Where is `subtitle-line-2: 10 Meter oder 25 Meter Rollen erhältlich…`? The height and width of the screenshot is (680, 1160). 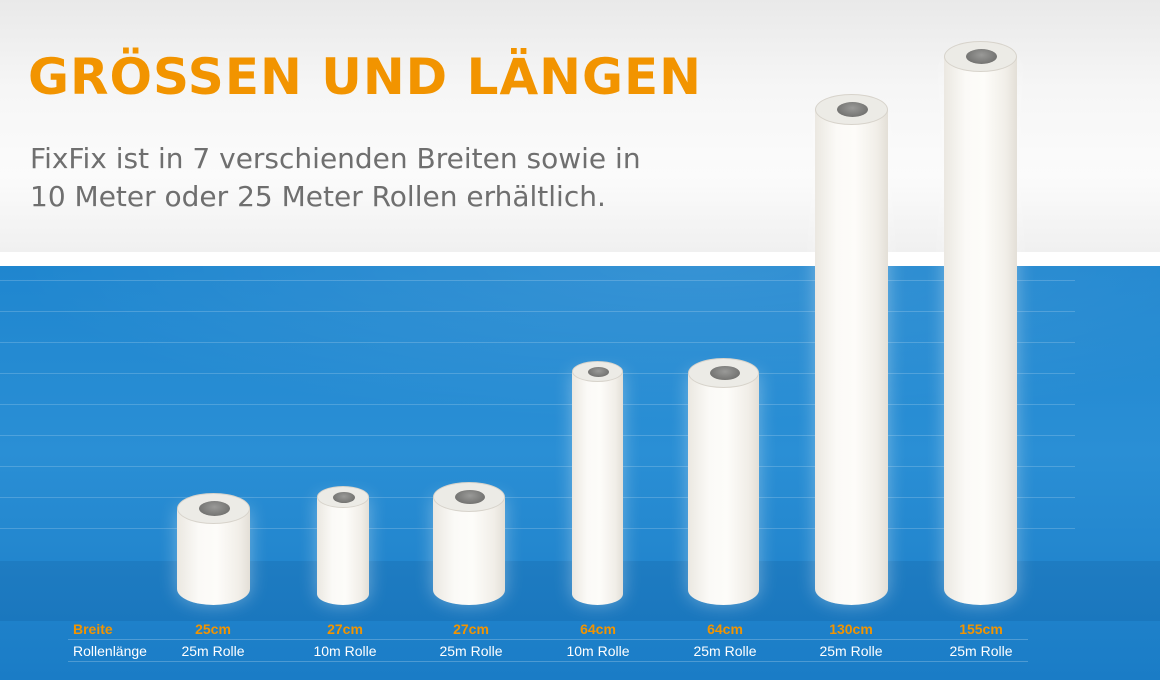 subtitle-line-2: 10 Meter oder 25 Meter Rollen erhältlich… is located at coordinates (318, 196).